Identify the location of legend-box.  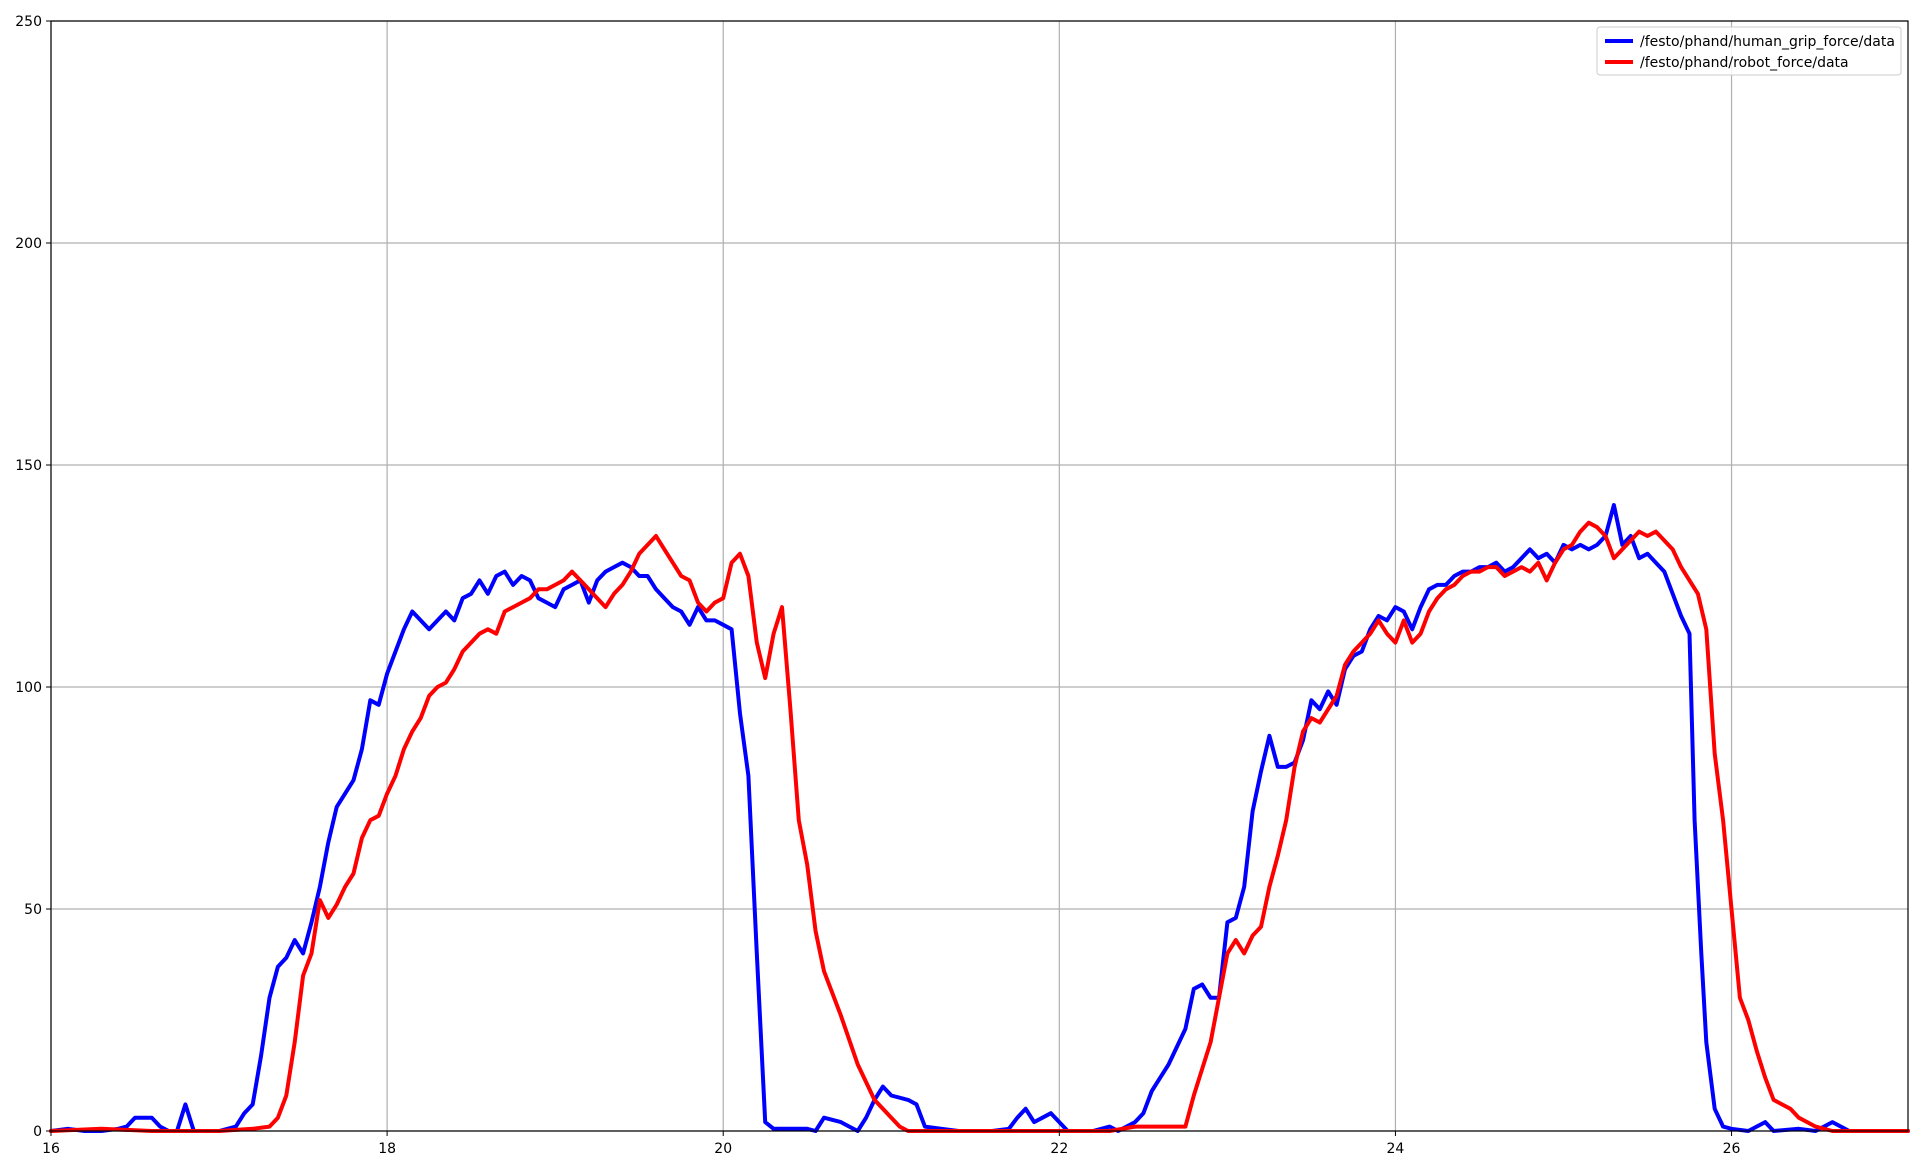
(1749, 51).